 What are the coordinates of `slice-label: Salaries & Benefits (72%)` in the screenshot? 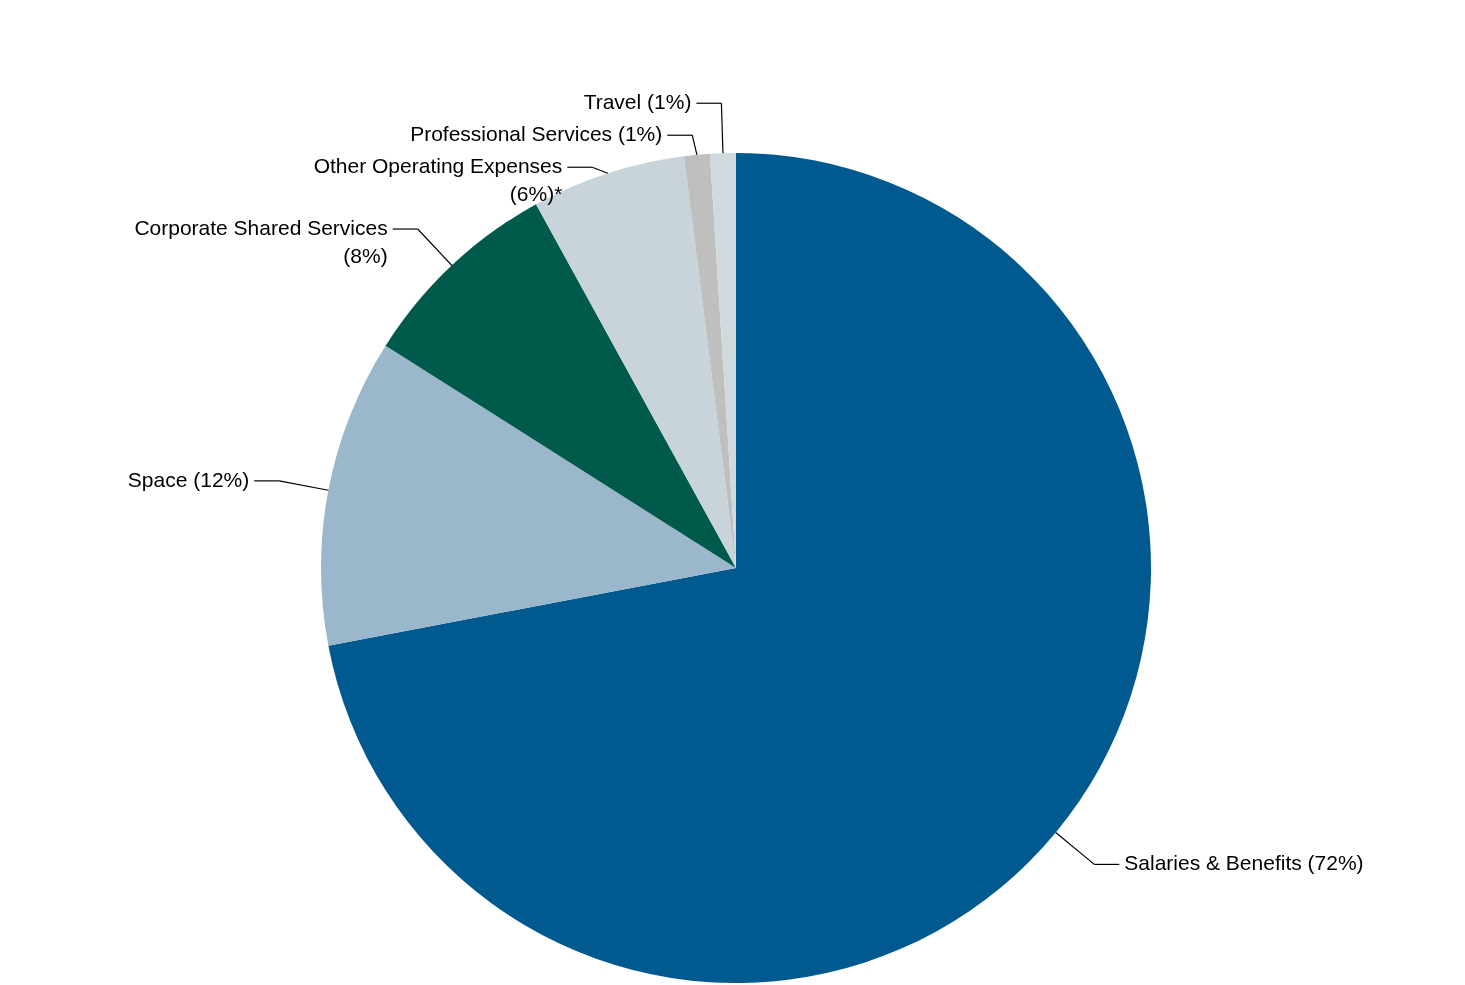 It's located at (1244, 863).